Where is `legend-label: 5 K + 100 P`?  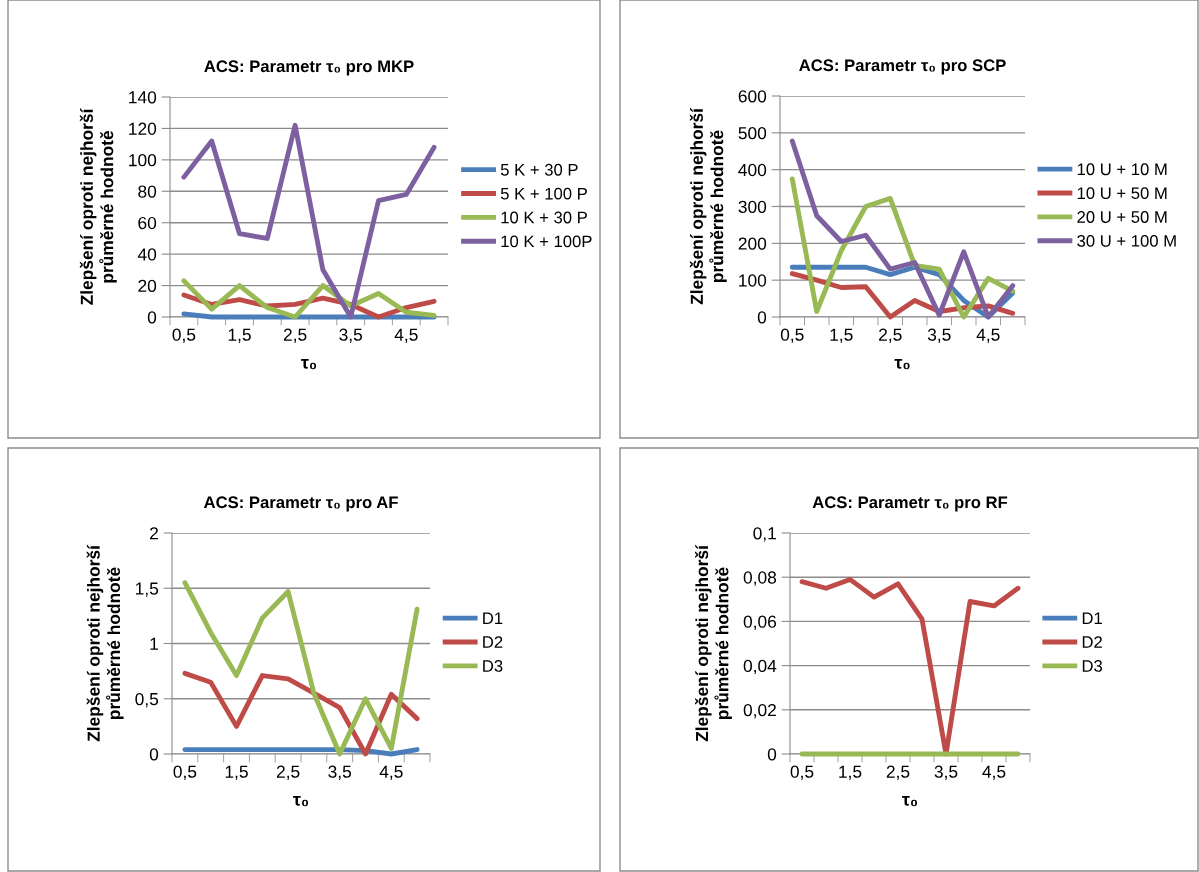
legend-label: 5 K + 100 P is located at coordinates (543, 193).